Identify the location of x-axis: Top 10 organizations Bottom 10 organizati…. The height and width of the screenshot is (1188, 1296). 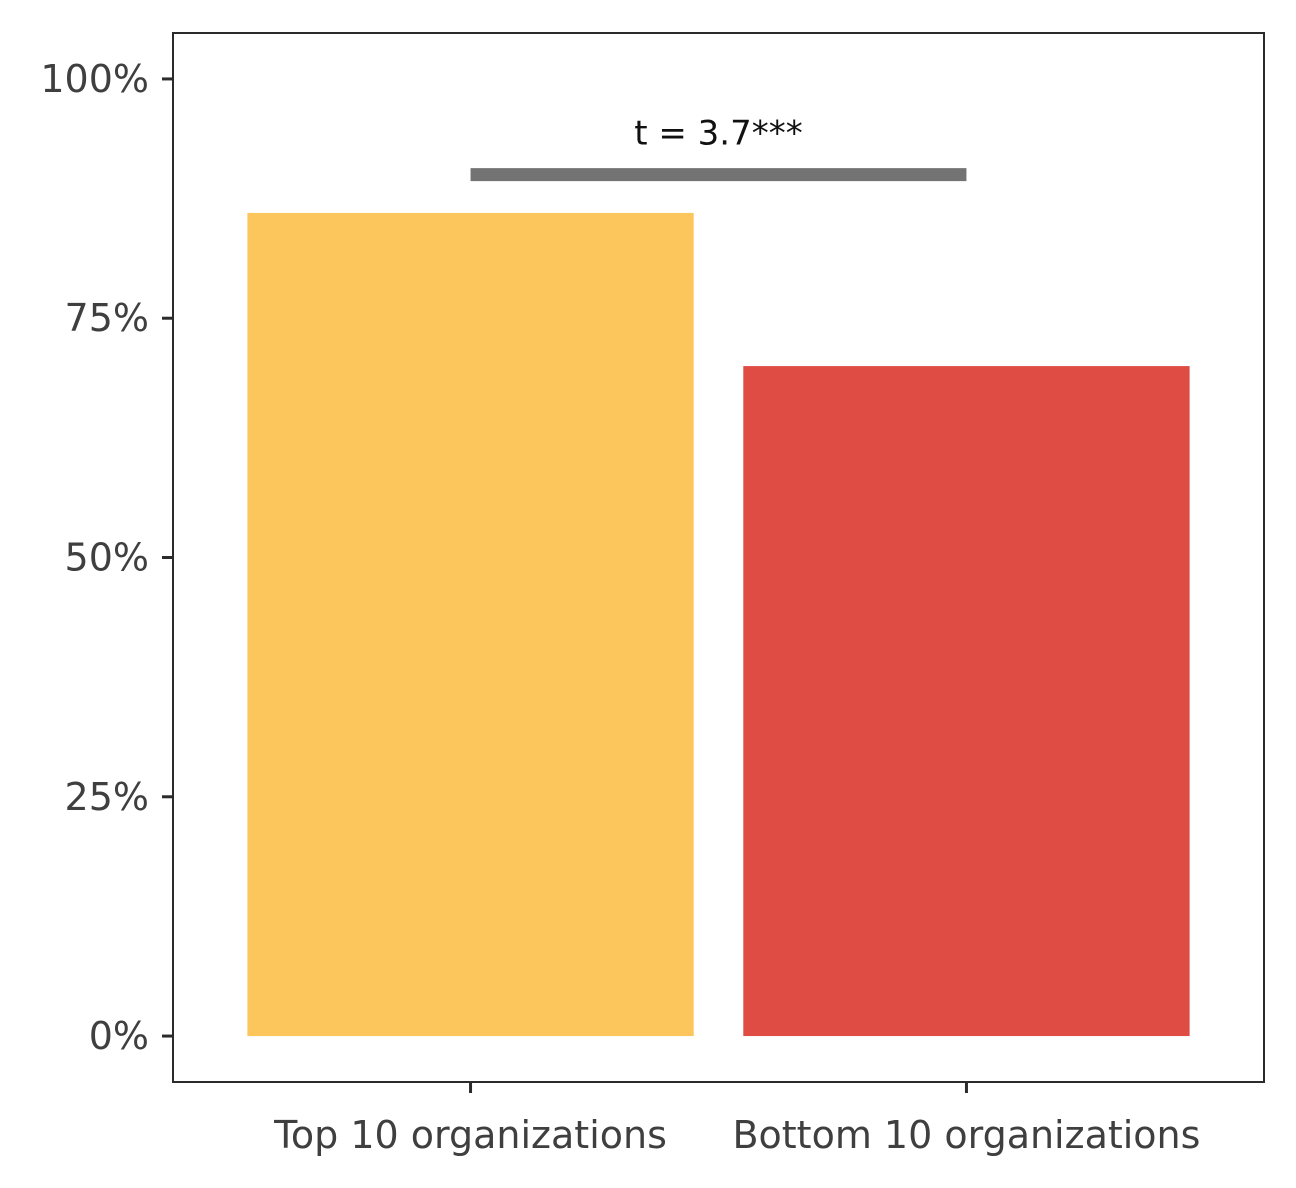
(736, 1119).